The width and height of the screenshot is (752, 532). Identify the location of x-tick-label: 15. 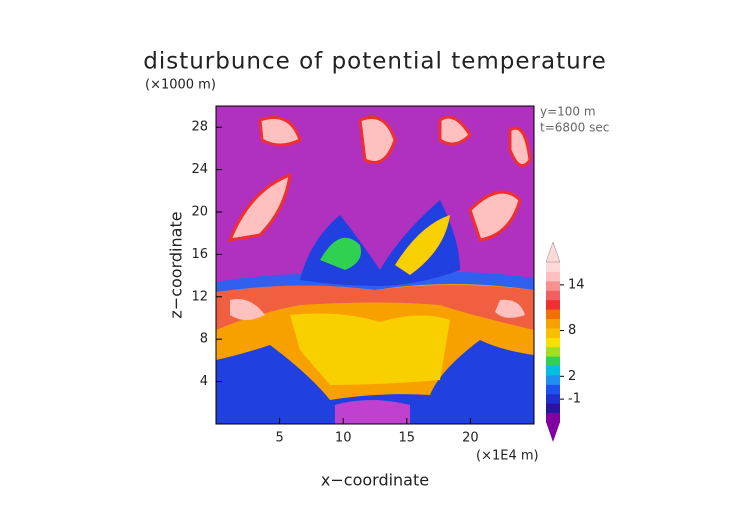
(407, 438).